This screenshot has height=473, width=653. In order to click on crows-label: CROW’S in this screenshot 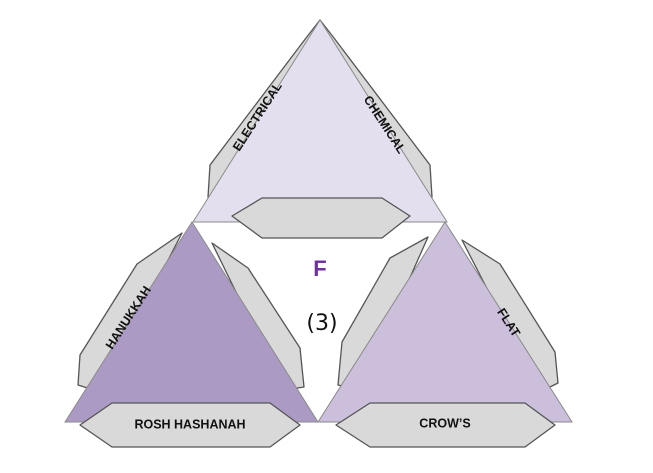, I will do `click(444, 423)`.